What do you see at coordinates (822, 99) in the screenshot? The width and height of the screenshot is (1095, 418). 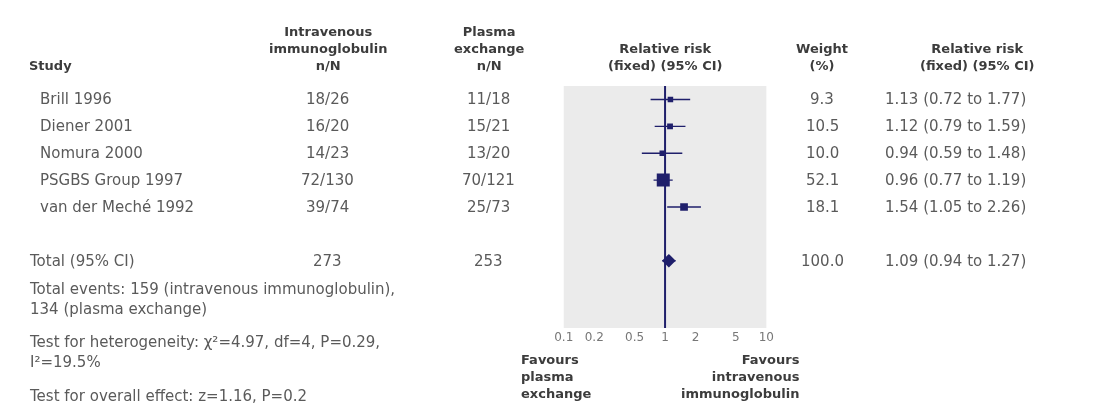 I see `text: 9.3` at bounding box center [822, 99].